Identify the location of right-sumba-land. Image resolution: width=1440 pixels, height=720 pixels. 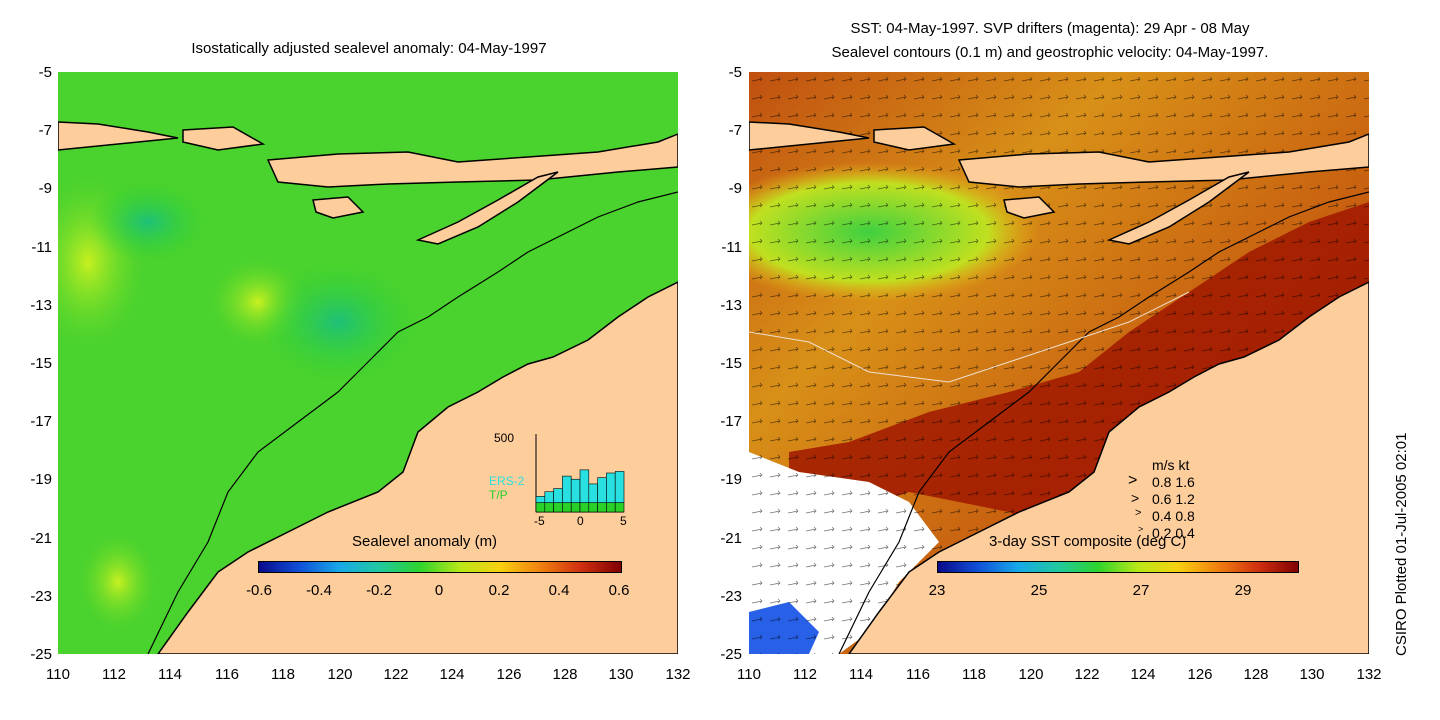
(1029, 207).